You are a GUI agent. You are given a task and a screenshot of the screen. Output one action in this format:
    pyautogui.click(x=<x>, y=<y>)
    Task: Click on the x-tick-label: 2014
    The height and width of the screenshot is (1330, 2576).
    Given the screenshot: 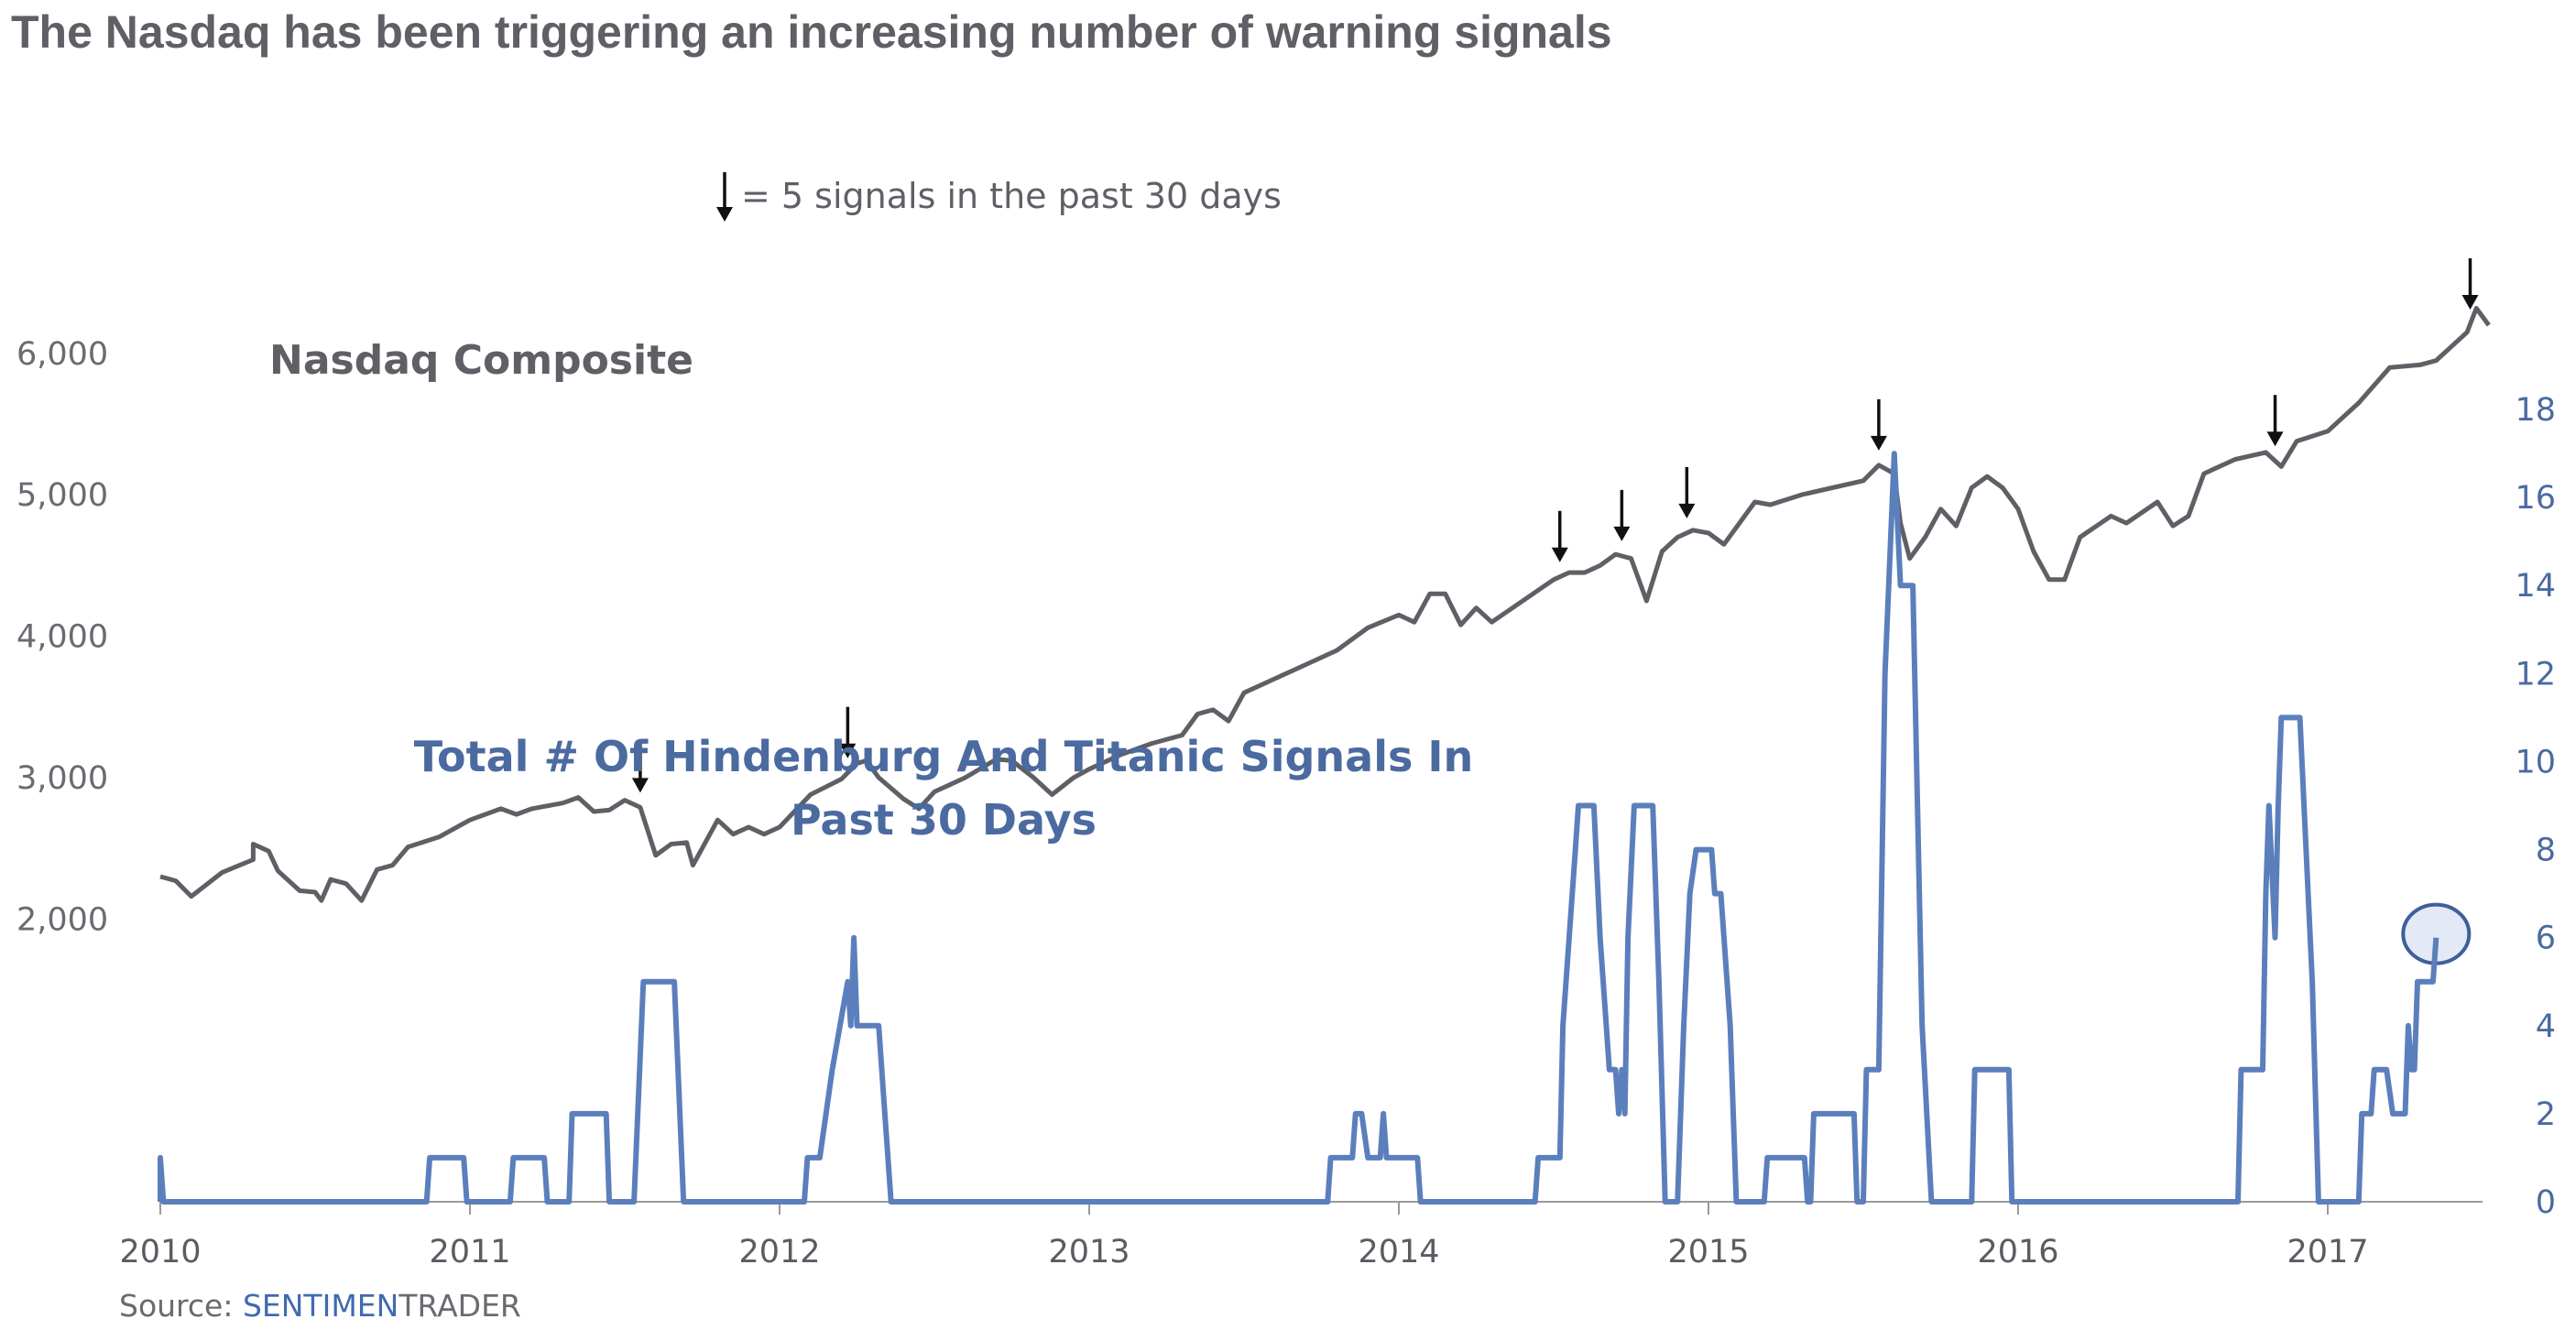 What is the action you would take?
    pyautogui.click(x=1399, y=1252)
    